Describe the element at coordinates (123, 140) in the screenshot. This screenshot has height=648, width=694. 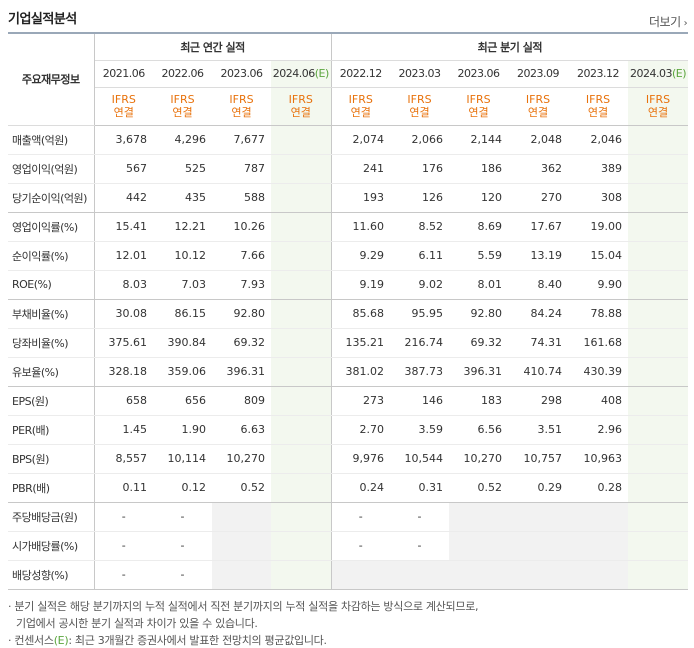
I see `value-cell: 3,678` at that location.